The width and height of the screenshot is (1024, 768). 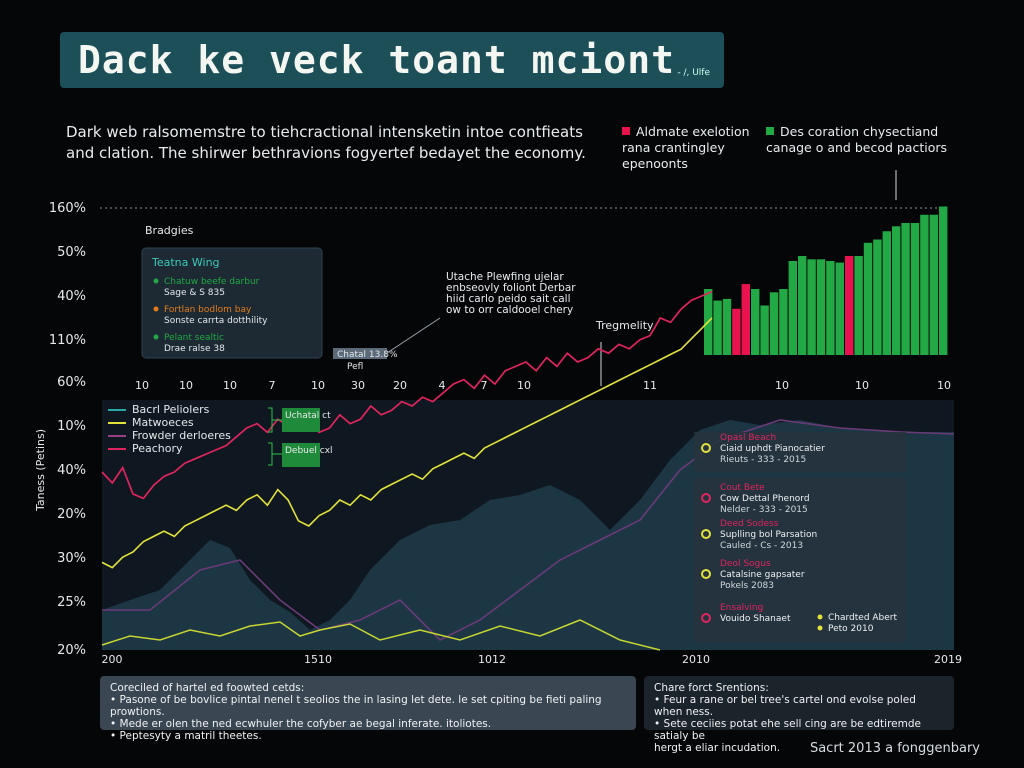 What do you see at coordinates (71, 538) in the screenshot?
I see `lower-y-ticks: 10% 40% 20% 30% 25% 20%` at bounding box center [71, 538].